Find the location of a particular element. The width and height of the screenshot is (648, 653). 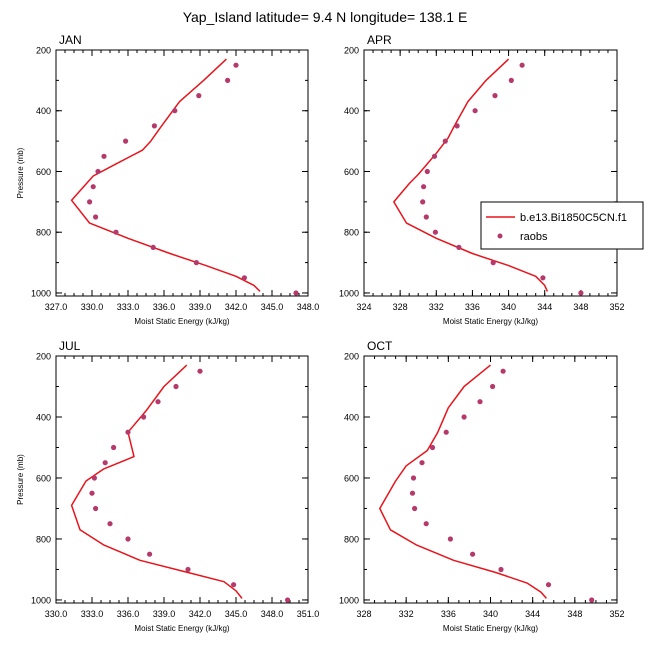

panel-title: OCT is located at coordinates (380, 346).